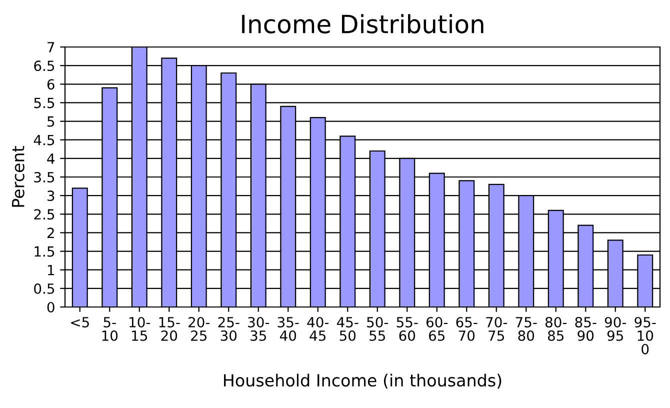  I want to click on x-tick-label: 80-85, so click(556, 328).